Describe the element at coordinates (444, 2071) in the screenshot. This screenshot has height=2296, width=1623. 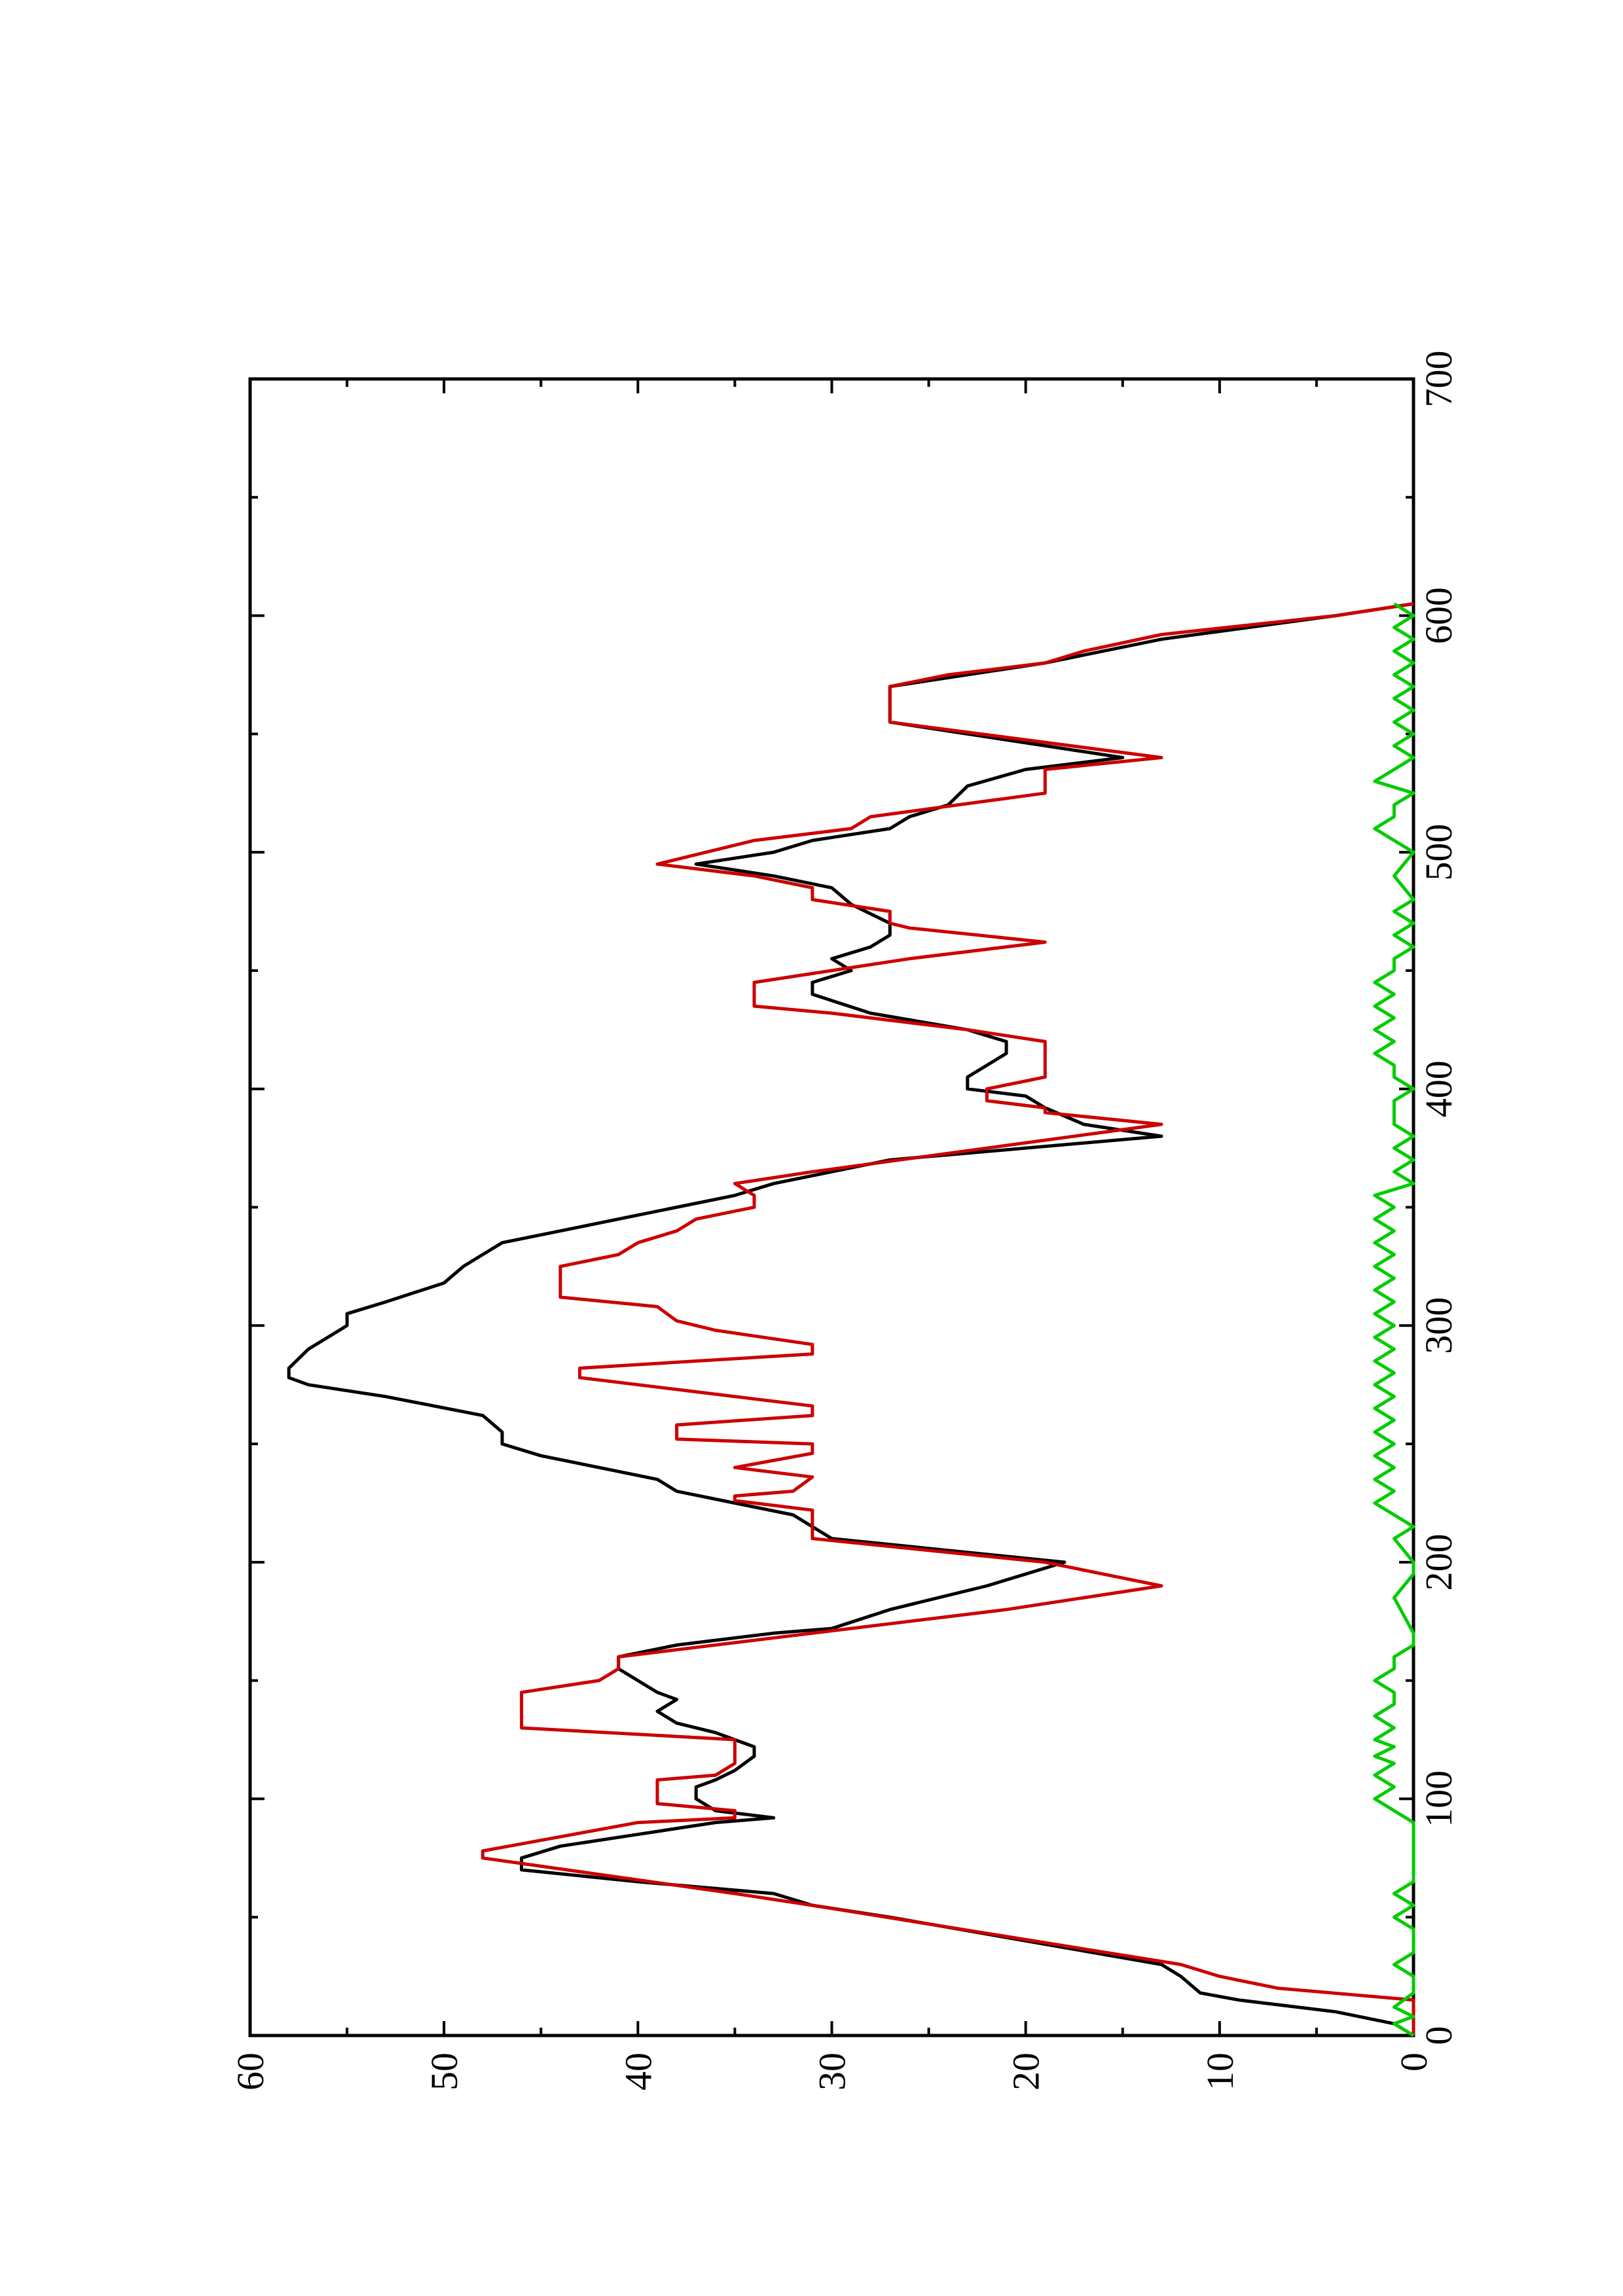
I see `y-tick-label: 50` at that location.